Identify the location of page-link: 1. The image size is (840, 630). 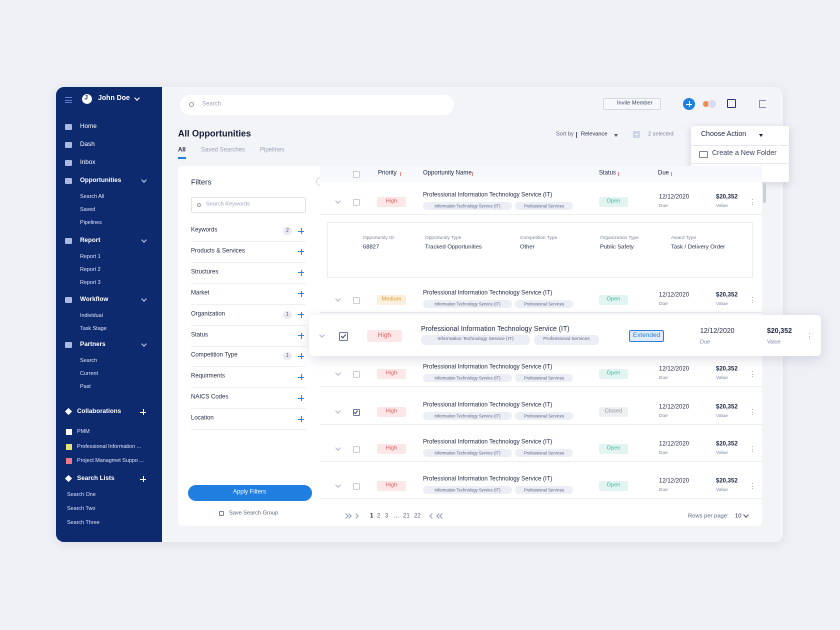
(372, 516).